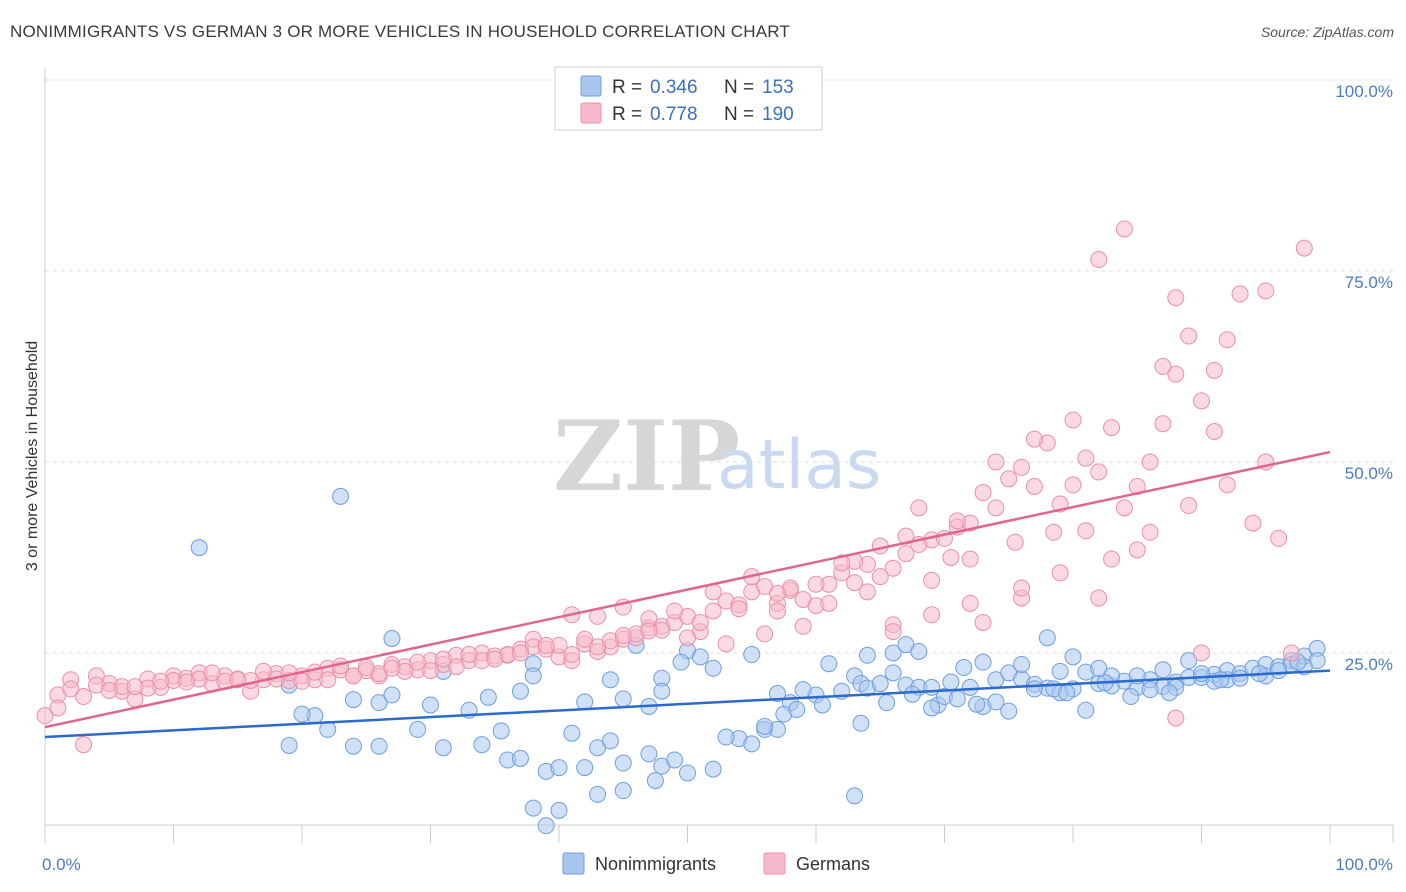 The height and width of the screenshot is (892, 1406). Describe the element at coordinates (61, 864) in the screenshot. I see `x-tick-label: 0.0%` at that location.